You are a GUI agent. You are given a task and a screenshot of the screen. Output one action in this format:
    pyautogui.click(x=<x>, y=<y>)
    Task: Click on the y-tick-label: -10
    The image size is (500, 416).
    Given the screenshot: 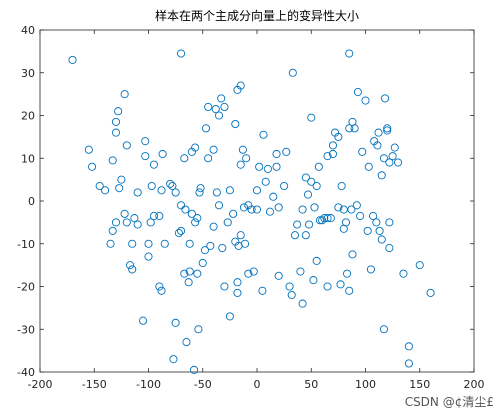 What is the action you would take?
    pyautogui.click(x=26, y=244)
    